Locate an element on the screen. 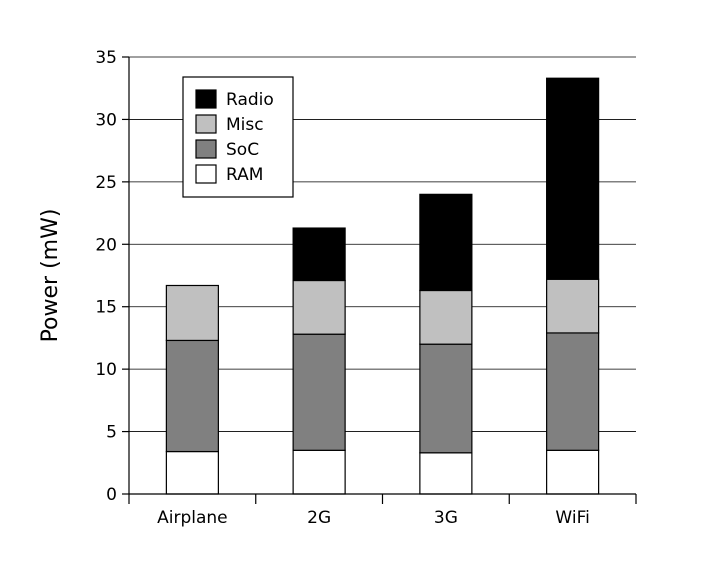 The height and width of the screenshot is (577, 727). y-tick-label: 15 is located at coordinates (106, 308).